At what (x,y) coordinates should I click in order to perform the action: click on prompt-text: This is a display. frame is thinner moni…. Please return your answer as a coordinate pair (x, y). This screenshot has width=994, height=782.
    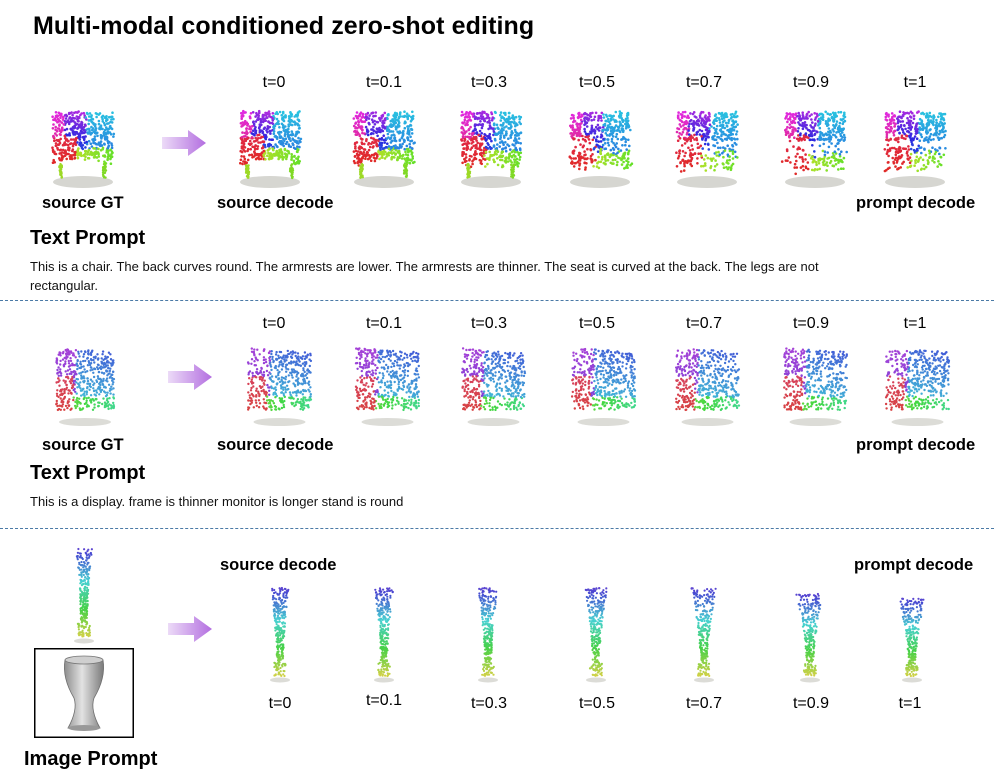
    Looking at the image, I should click on (217, 501).